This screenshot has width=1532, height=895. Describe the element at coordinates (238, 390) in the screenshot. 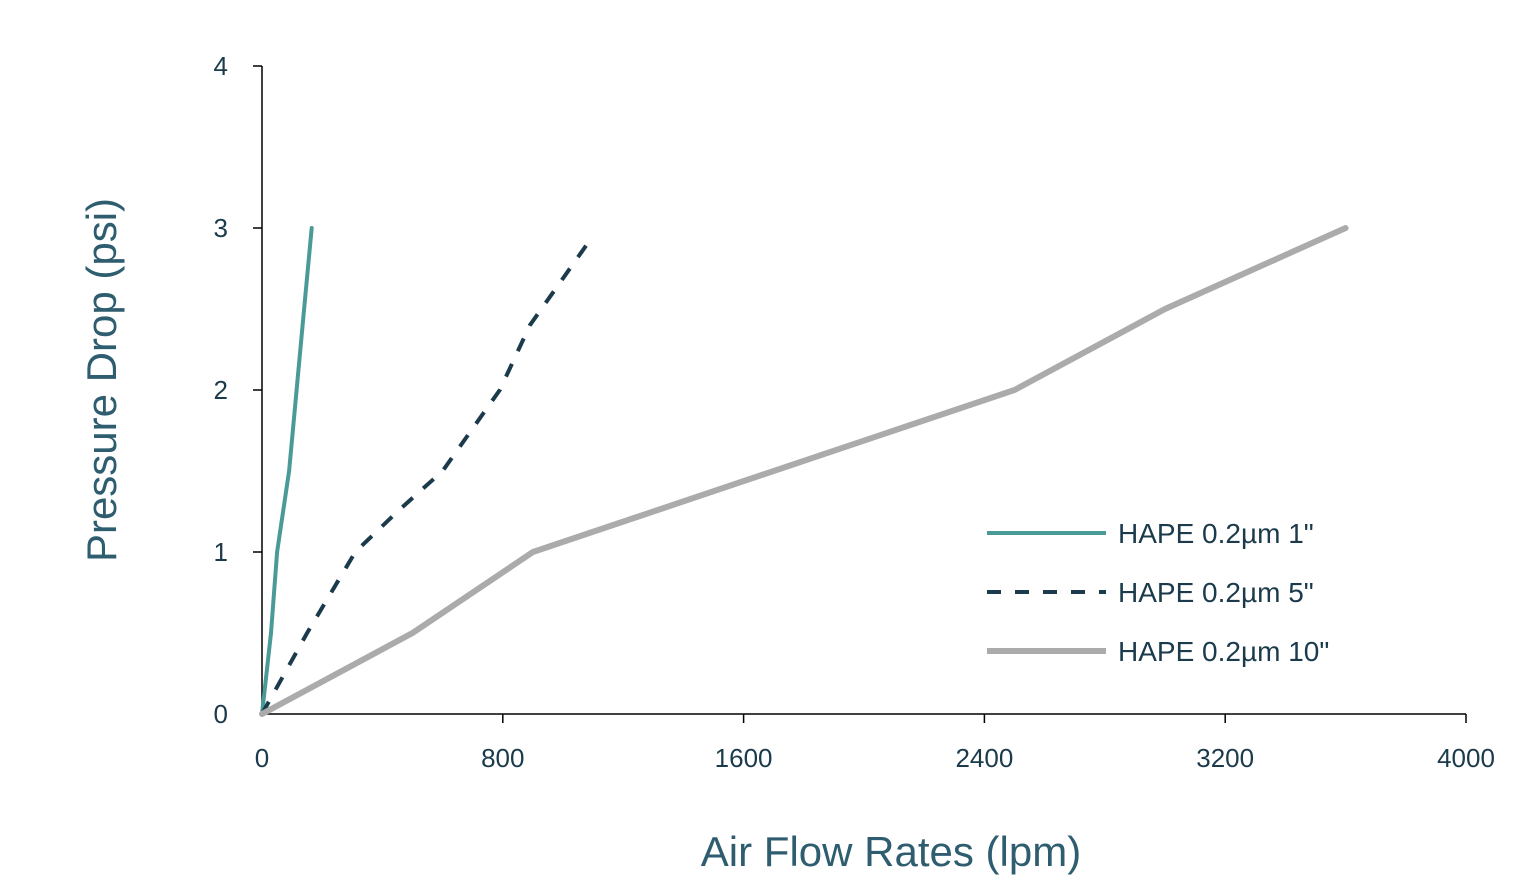

I see `y-axis-ticks: 0 1 2 3 4` at that location.